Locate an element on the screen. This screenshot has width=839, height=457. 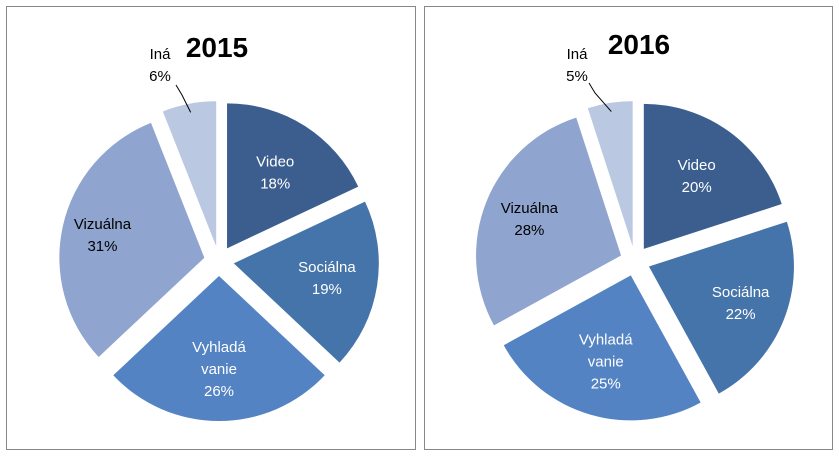
data-label-vizualna: 28% is located at coordinates (529, 230).